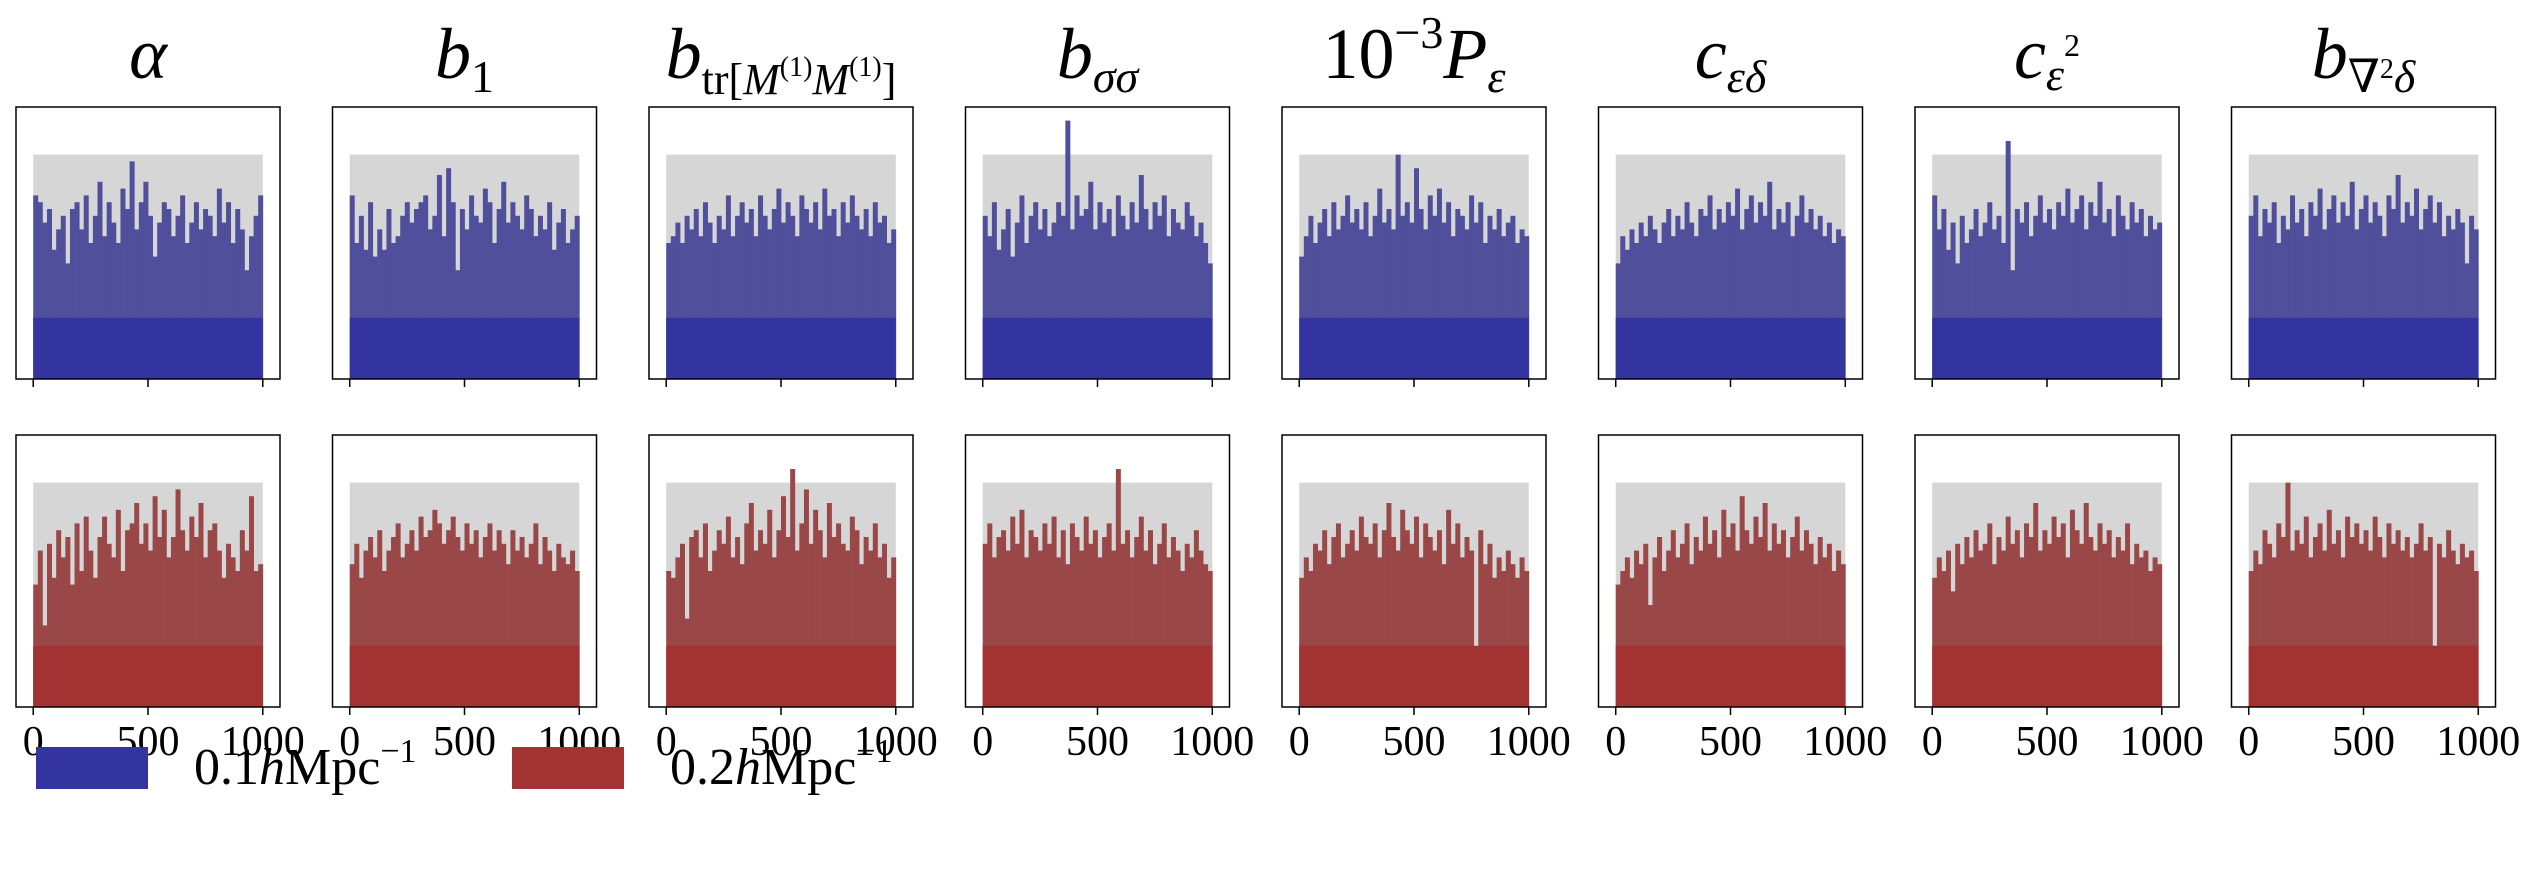 The width and height of the screenshot is (2527, 883). Describe the element at coordinates (2363, 246) in the screenshot. I see `histogram-panel-bnabla2delta-k01` at that location.